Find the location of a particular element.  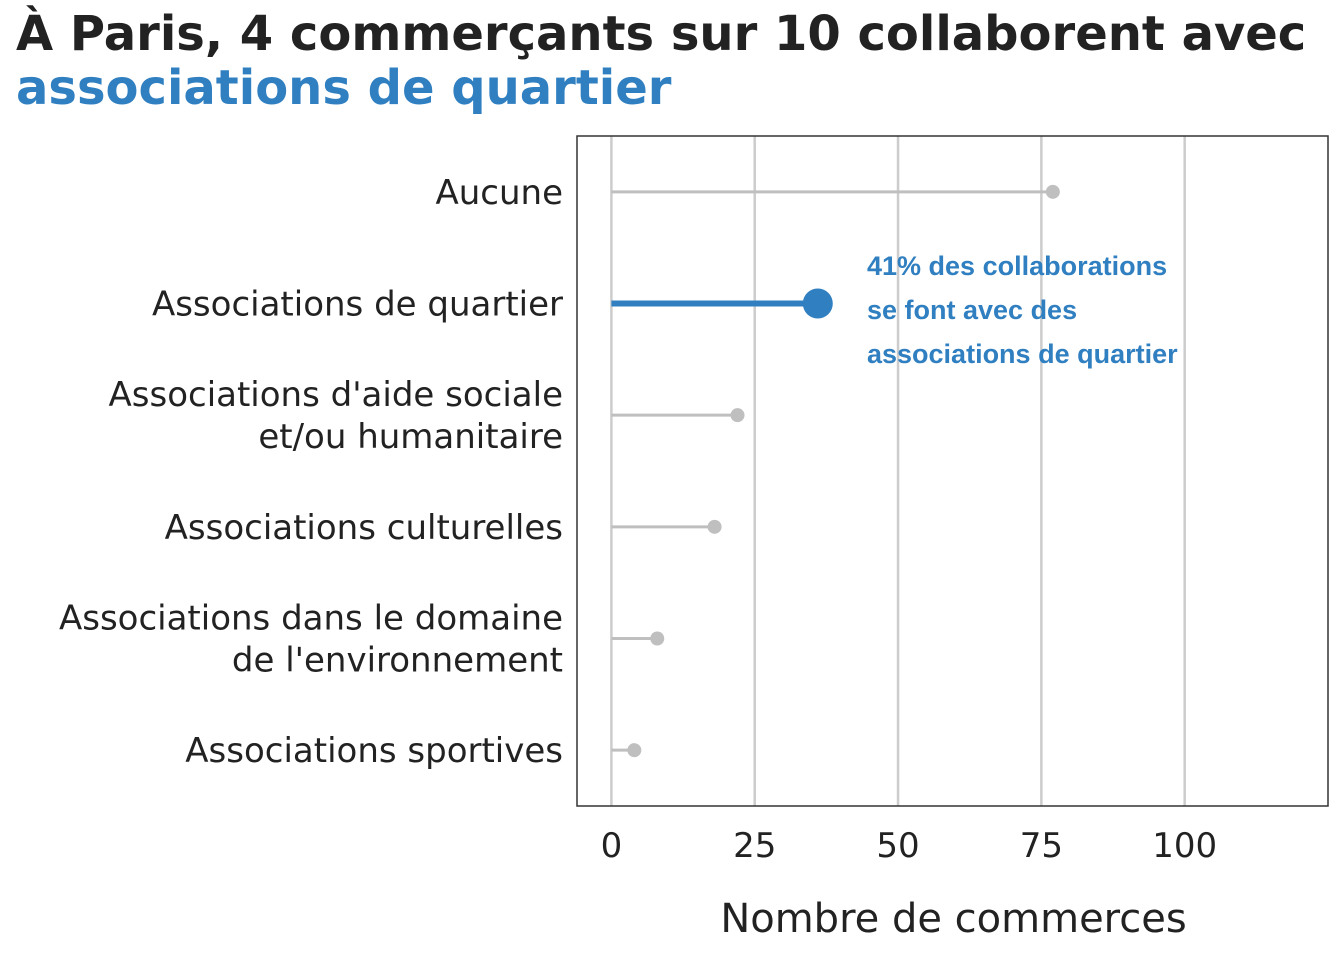

category-label: et/ou humanitaire is located at coordinates (410, 437).